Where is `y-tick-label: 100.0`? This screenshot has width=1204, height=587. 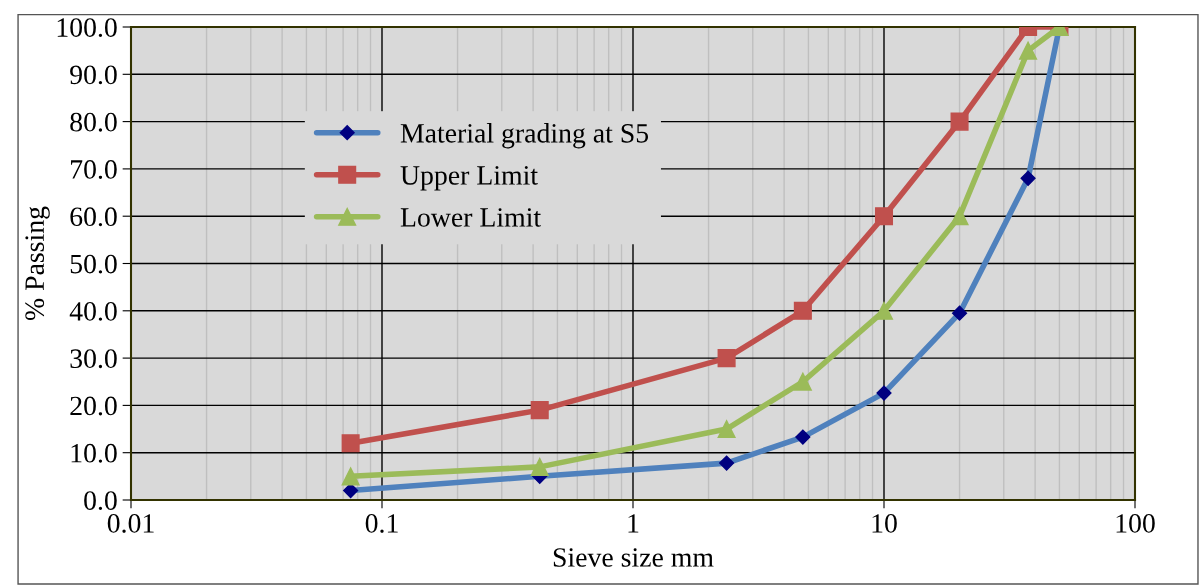 y-tick-label: 100.0 is located at coordinates (87, 28).